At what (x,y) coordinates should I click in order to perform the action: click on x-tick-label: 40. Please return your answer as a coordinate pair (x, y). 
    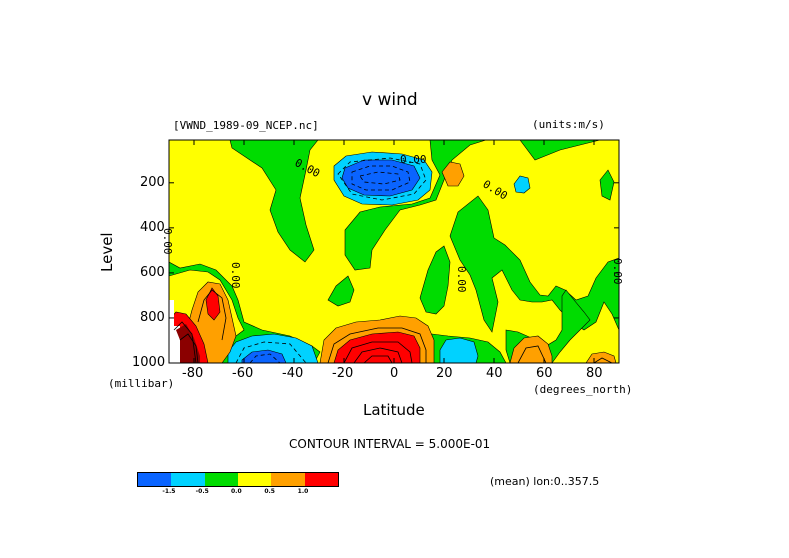
    Looking at the image, I should click on (494, 373).